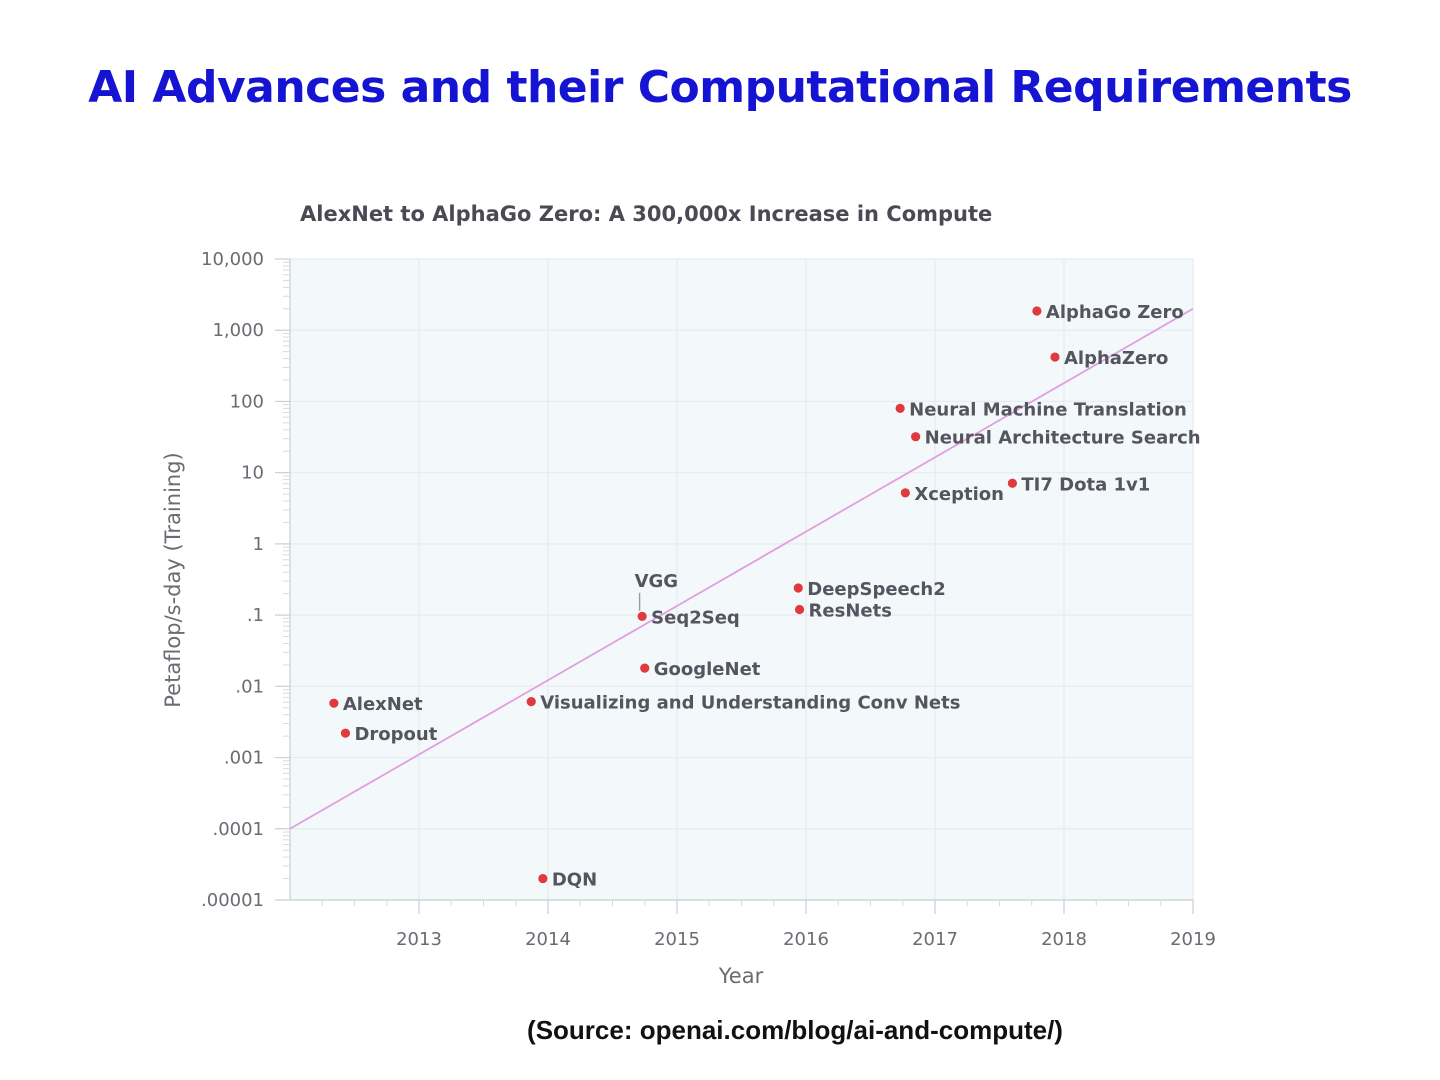 The height and width of the screenshot is (1080, 1440). Describe the element at coordinates (244, 758) in the screenshot. I see `y-tick-label: .001` at that location.